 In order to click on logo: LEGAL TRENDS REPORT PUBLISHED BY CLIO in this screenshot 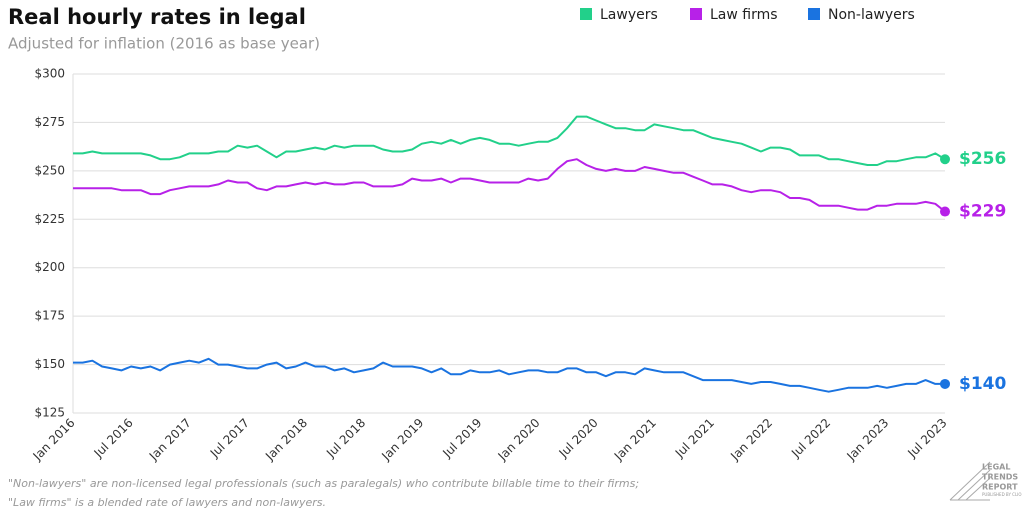, I will do `click(985, 481)`.